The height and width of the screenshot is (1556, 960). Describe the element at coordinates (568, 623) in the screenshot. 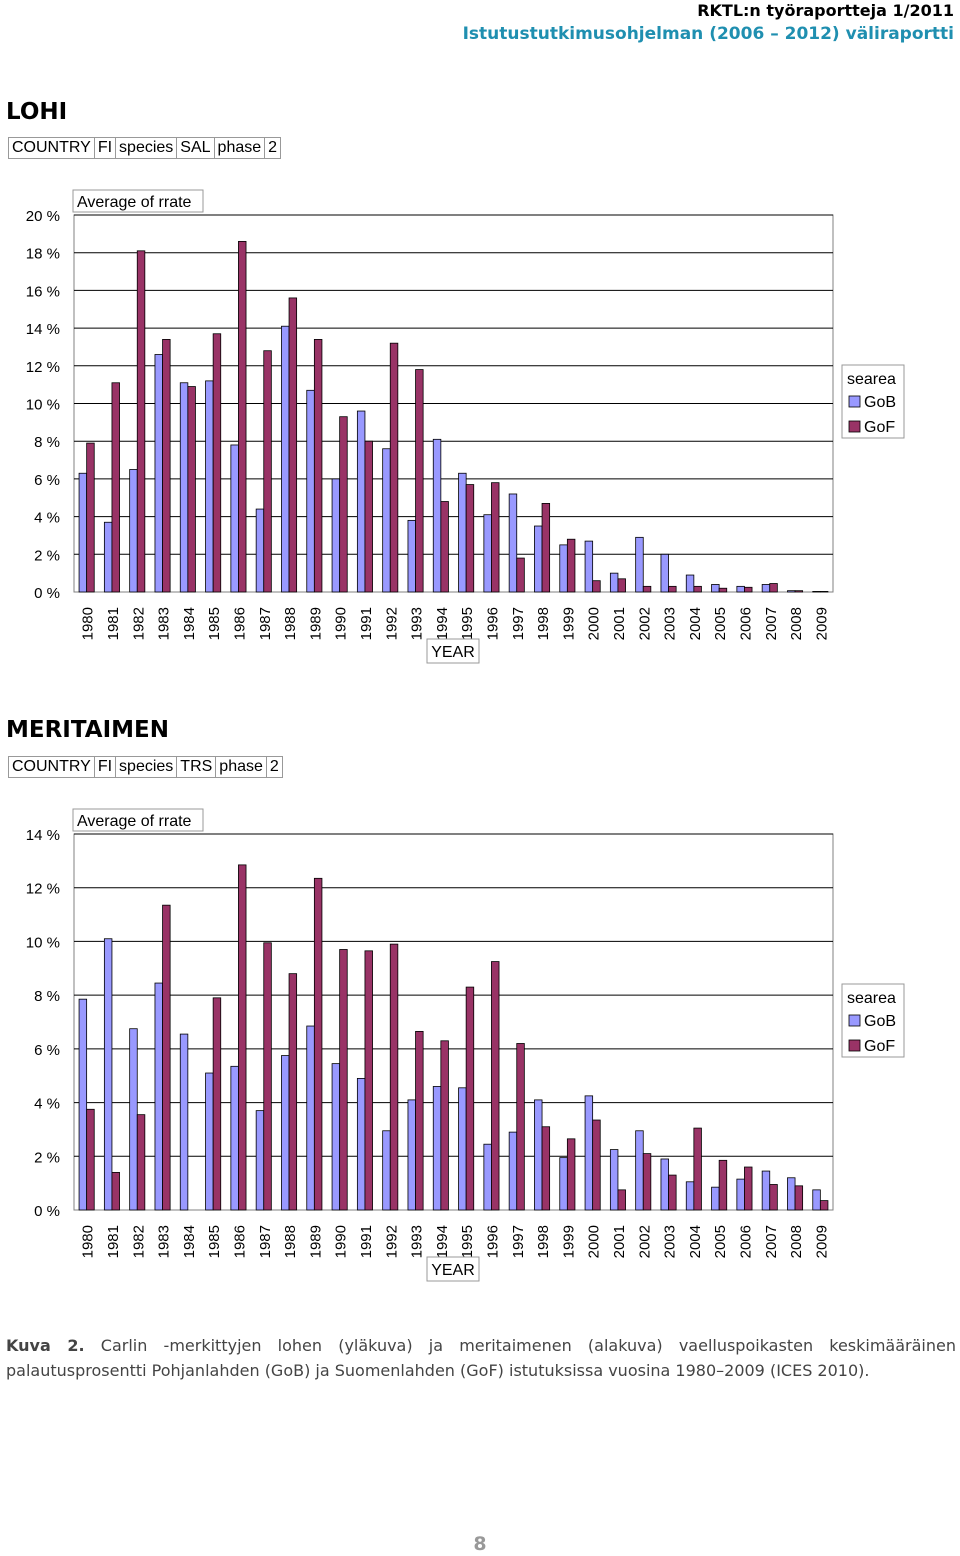

I see `x-tick-label: 1999` at that location.